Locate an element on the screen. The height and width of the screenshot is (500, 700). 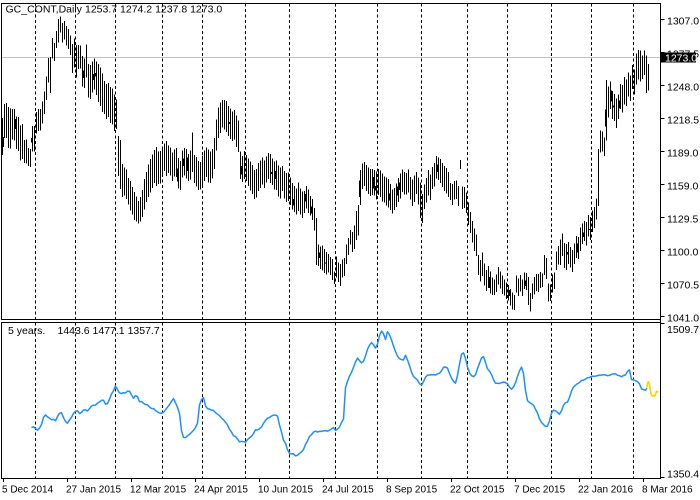
svg-text: 1350.4 is located at coordinates (683, 474).